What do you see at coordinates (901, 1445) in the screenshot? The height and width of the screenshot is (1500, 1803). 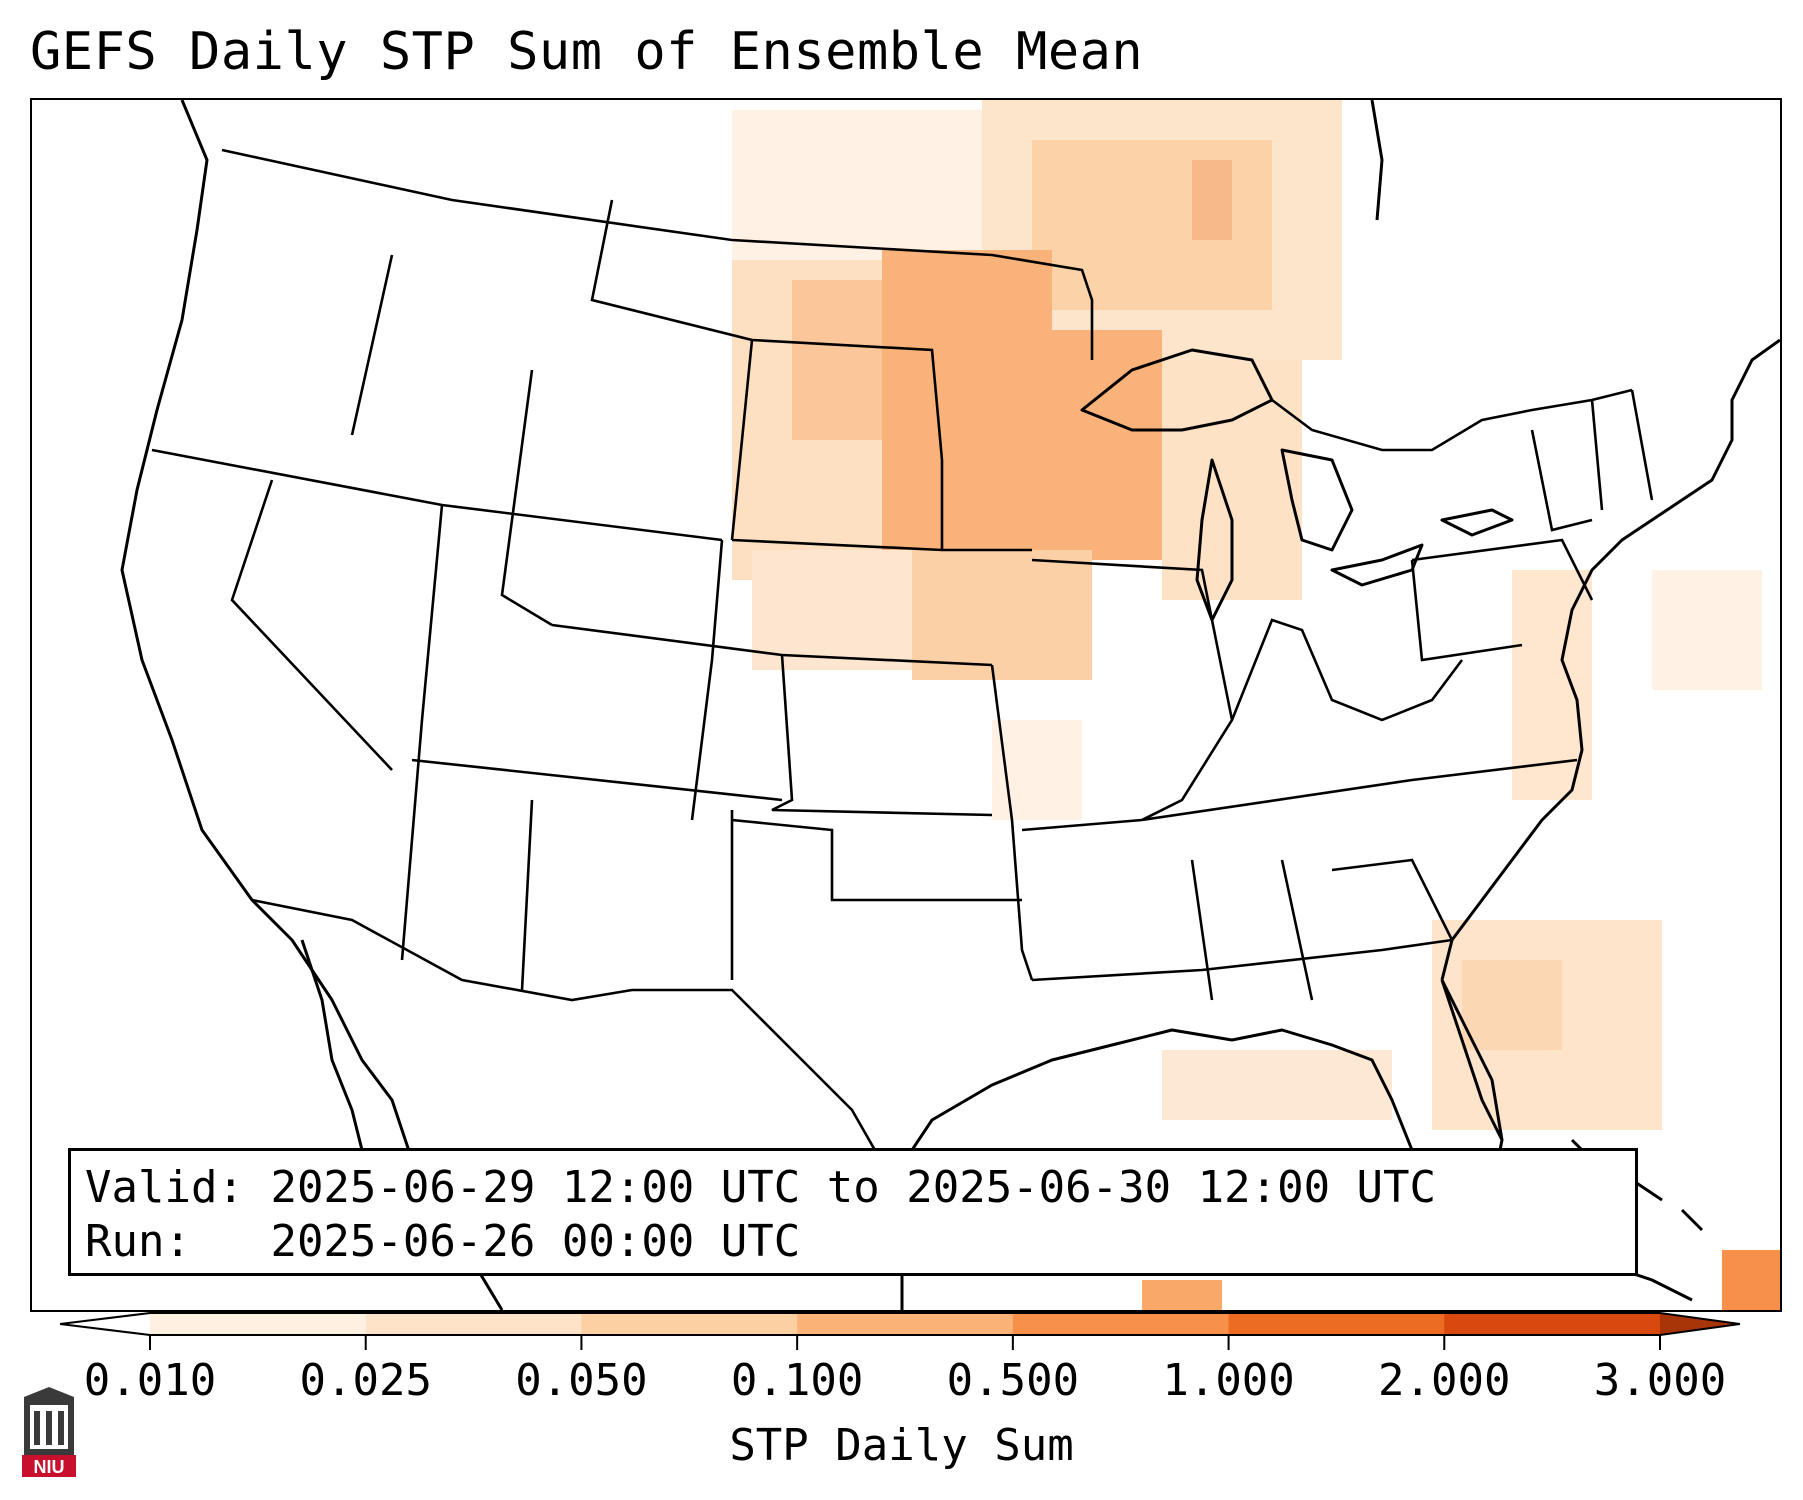 I see `colorbar-label: STP Daily Sum` at bounding box center [901, 1445].